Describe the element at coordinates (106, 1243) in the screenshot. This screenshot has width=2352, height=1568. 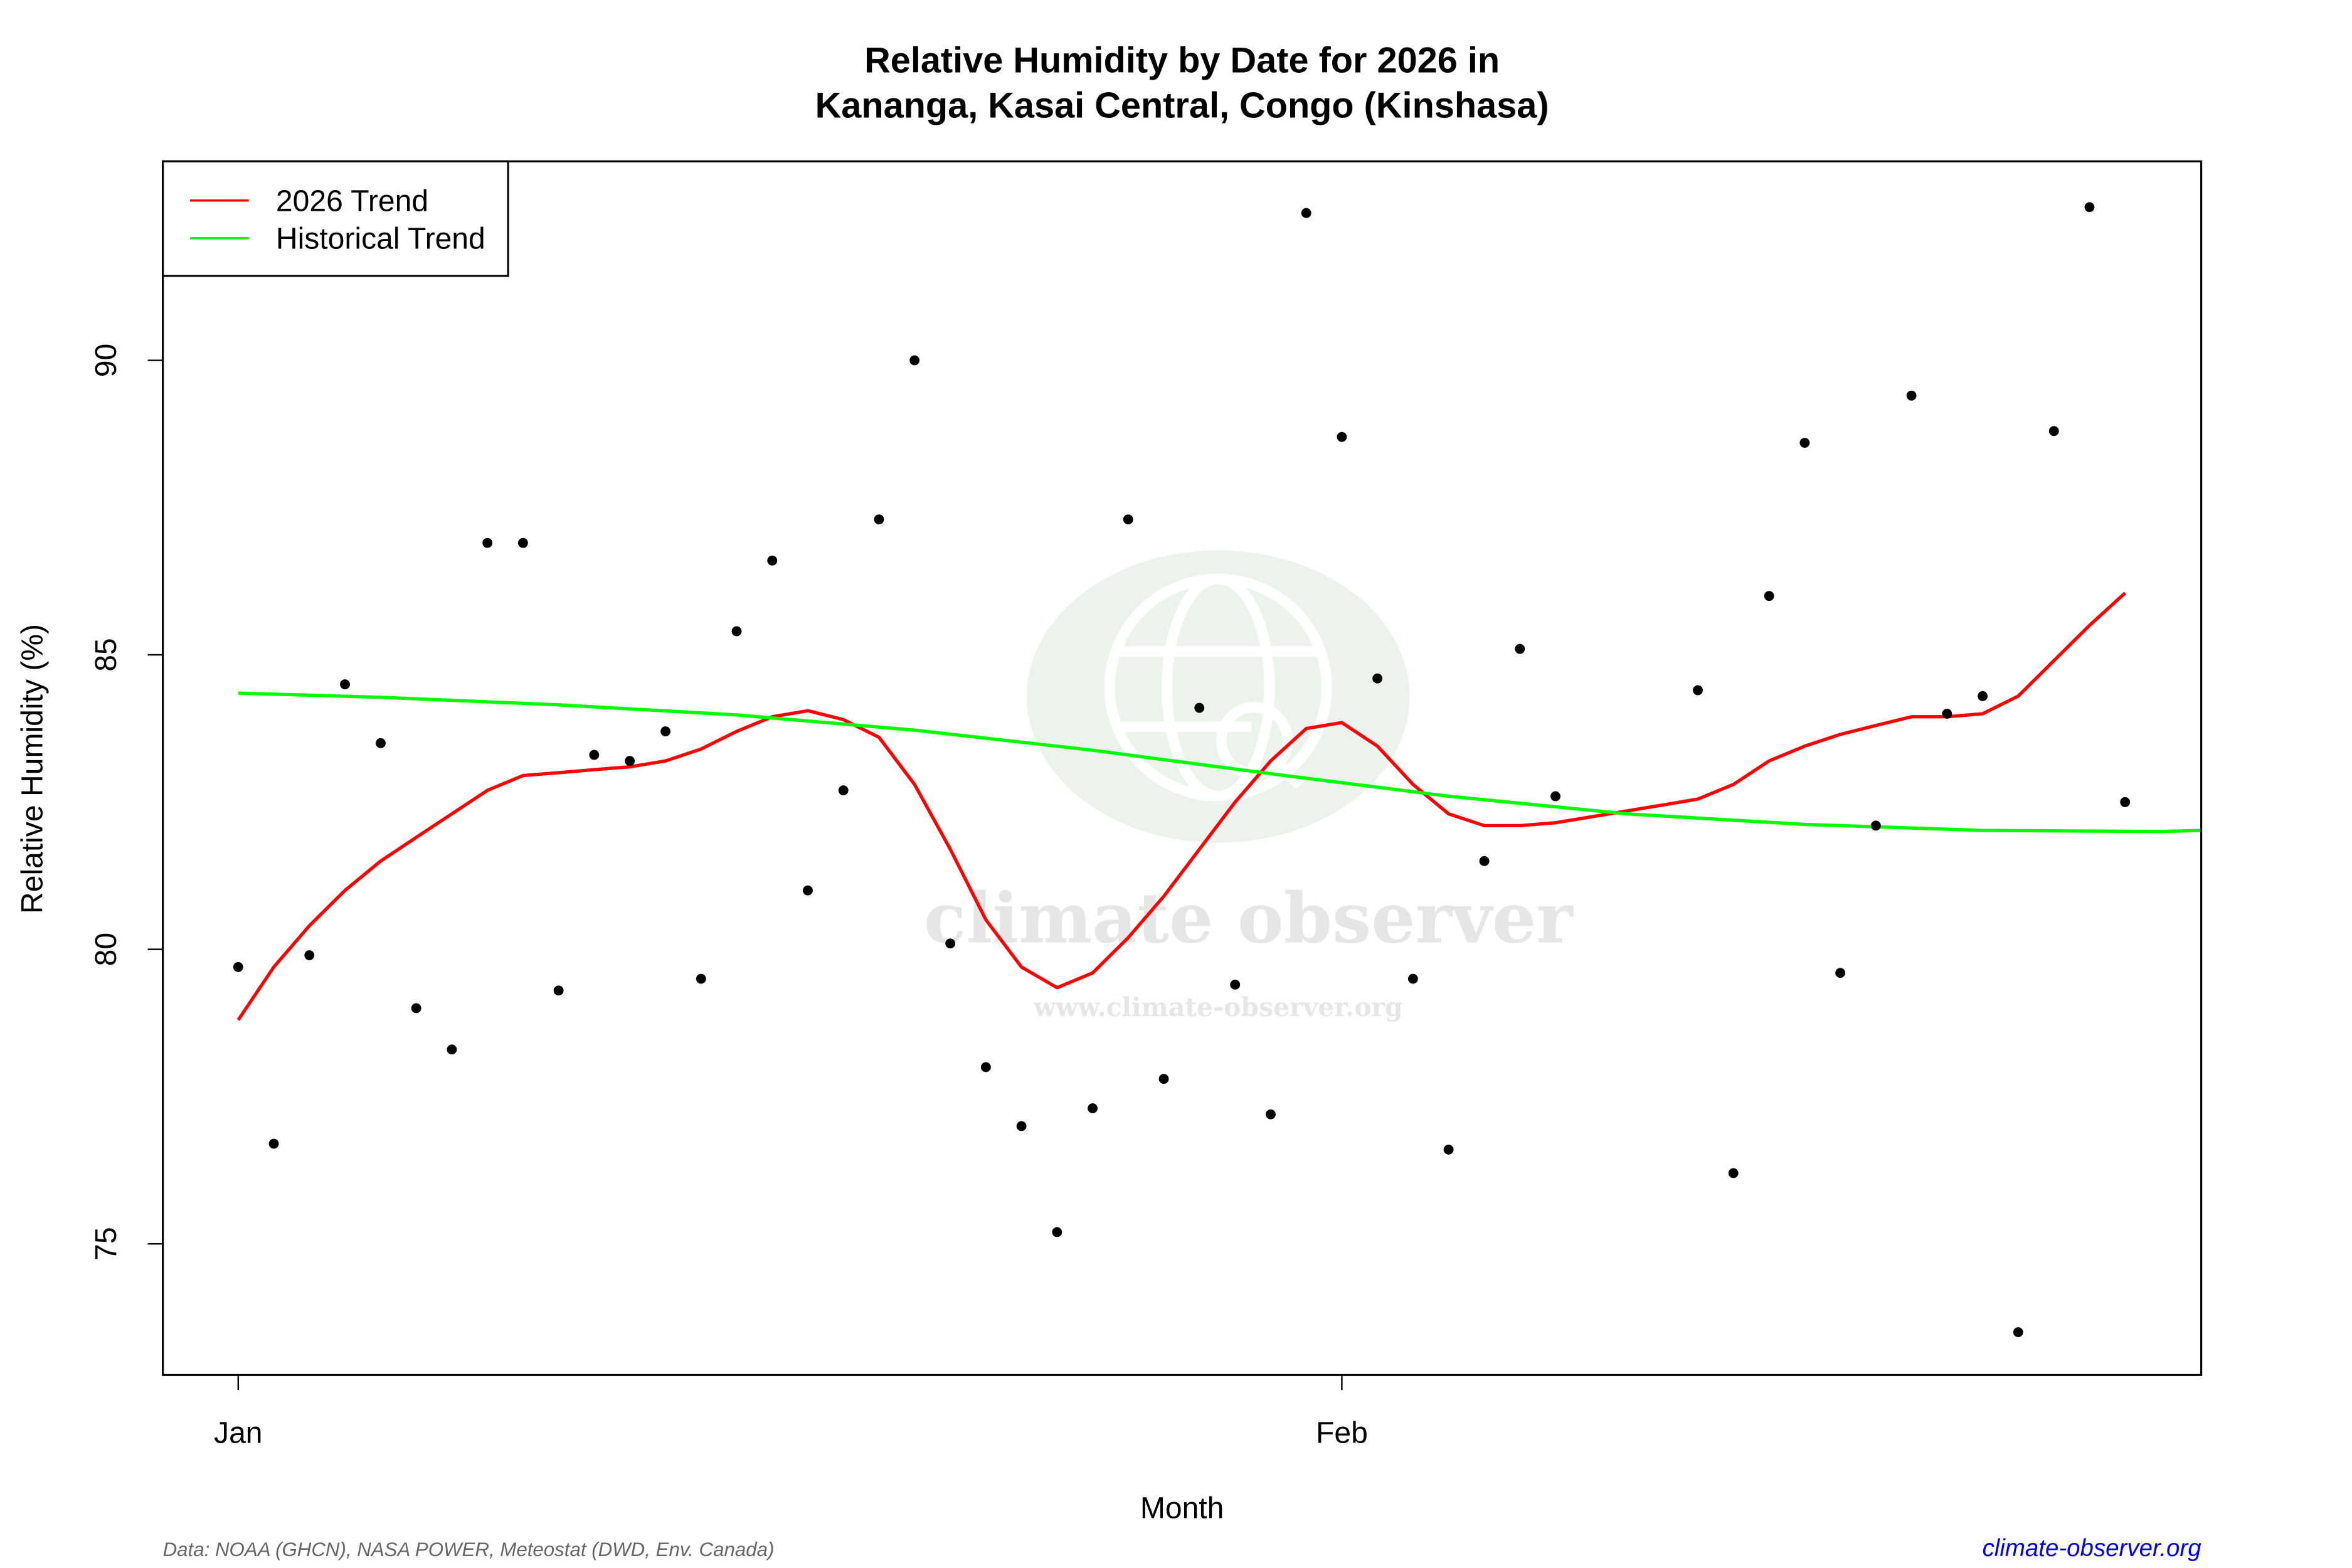
I see `y-tick-label: 75` at that location.